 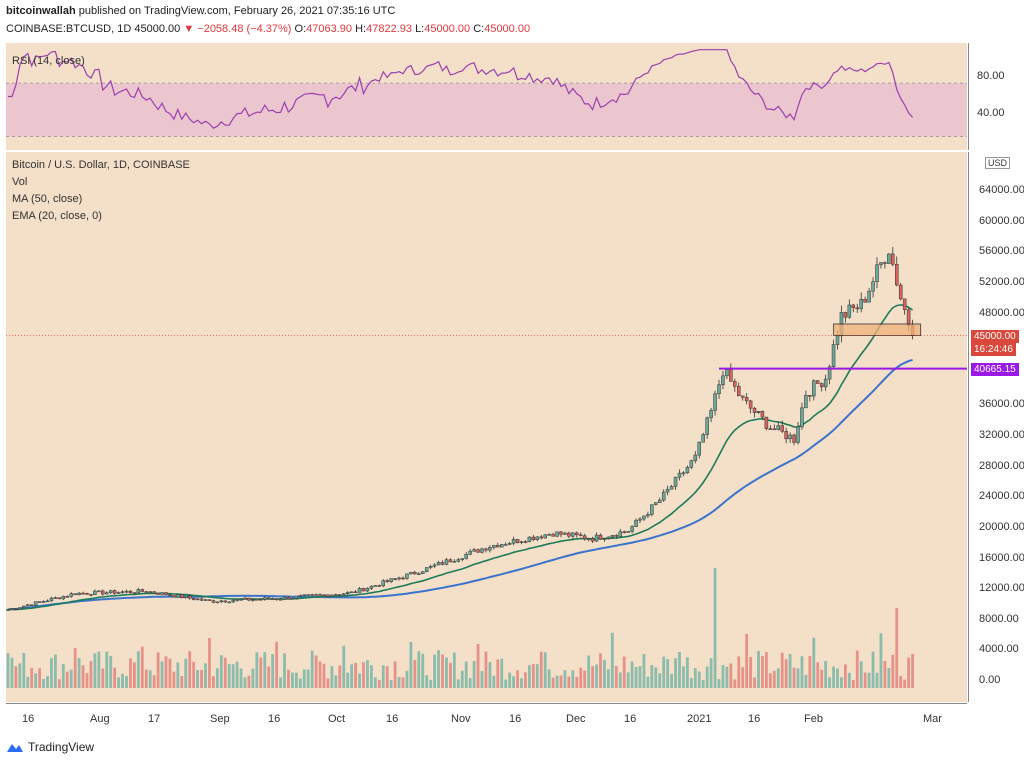 What do you see at coordinates (486, 110) in the screenshot?
I see `rsi-band` at bounding box center [486, 110].